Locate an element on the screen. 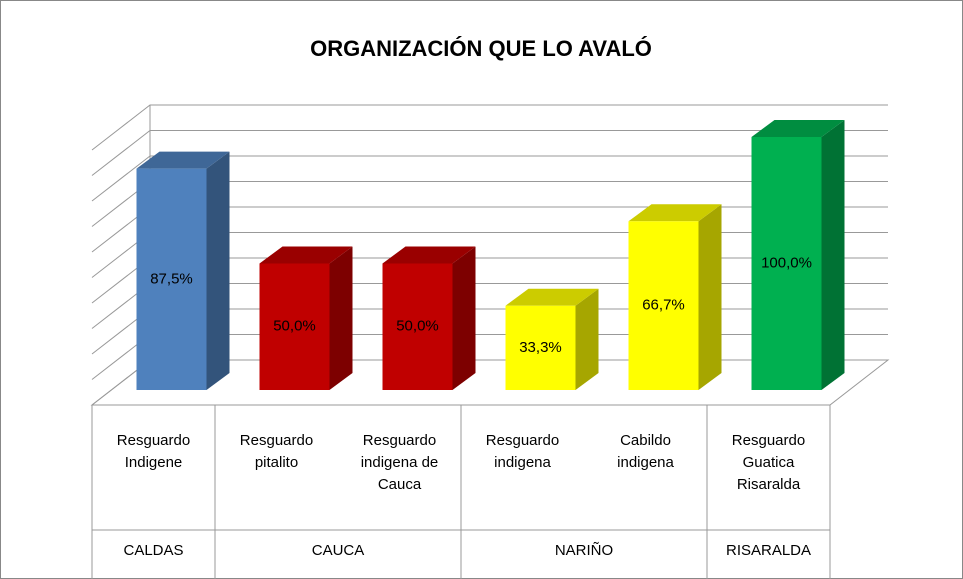  category-label: Resguardo Guatica Risaralda is located at coordinates (768, 462).